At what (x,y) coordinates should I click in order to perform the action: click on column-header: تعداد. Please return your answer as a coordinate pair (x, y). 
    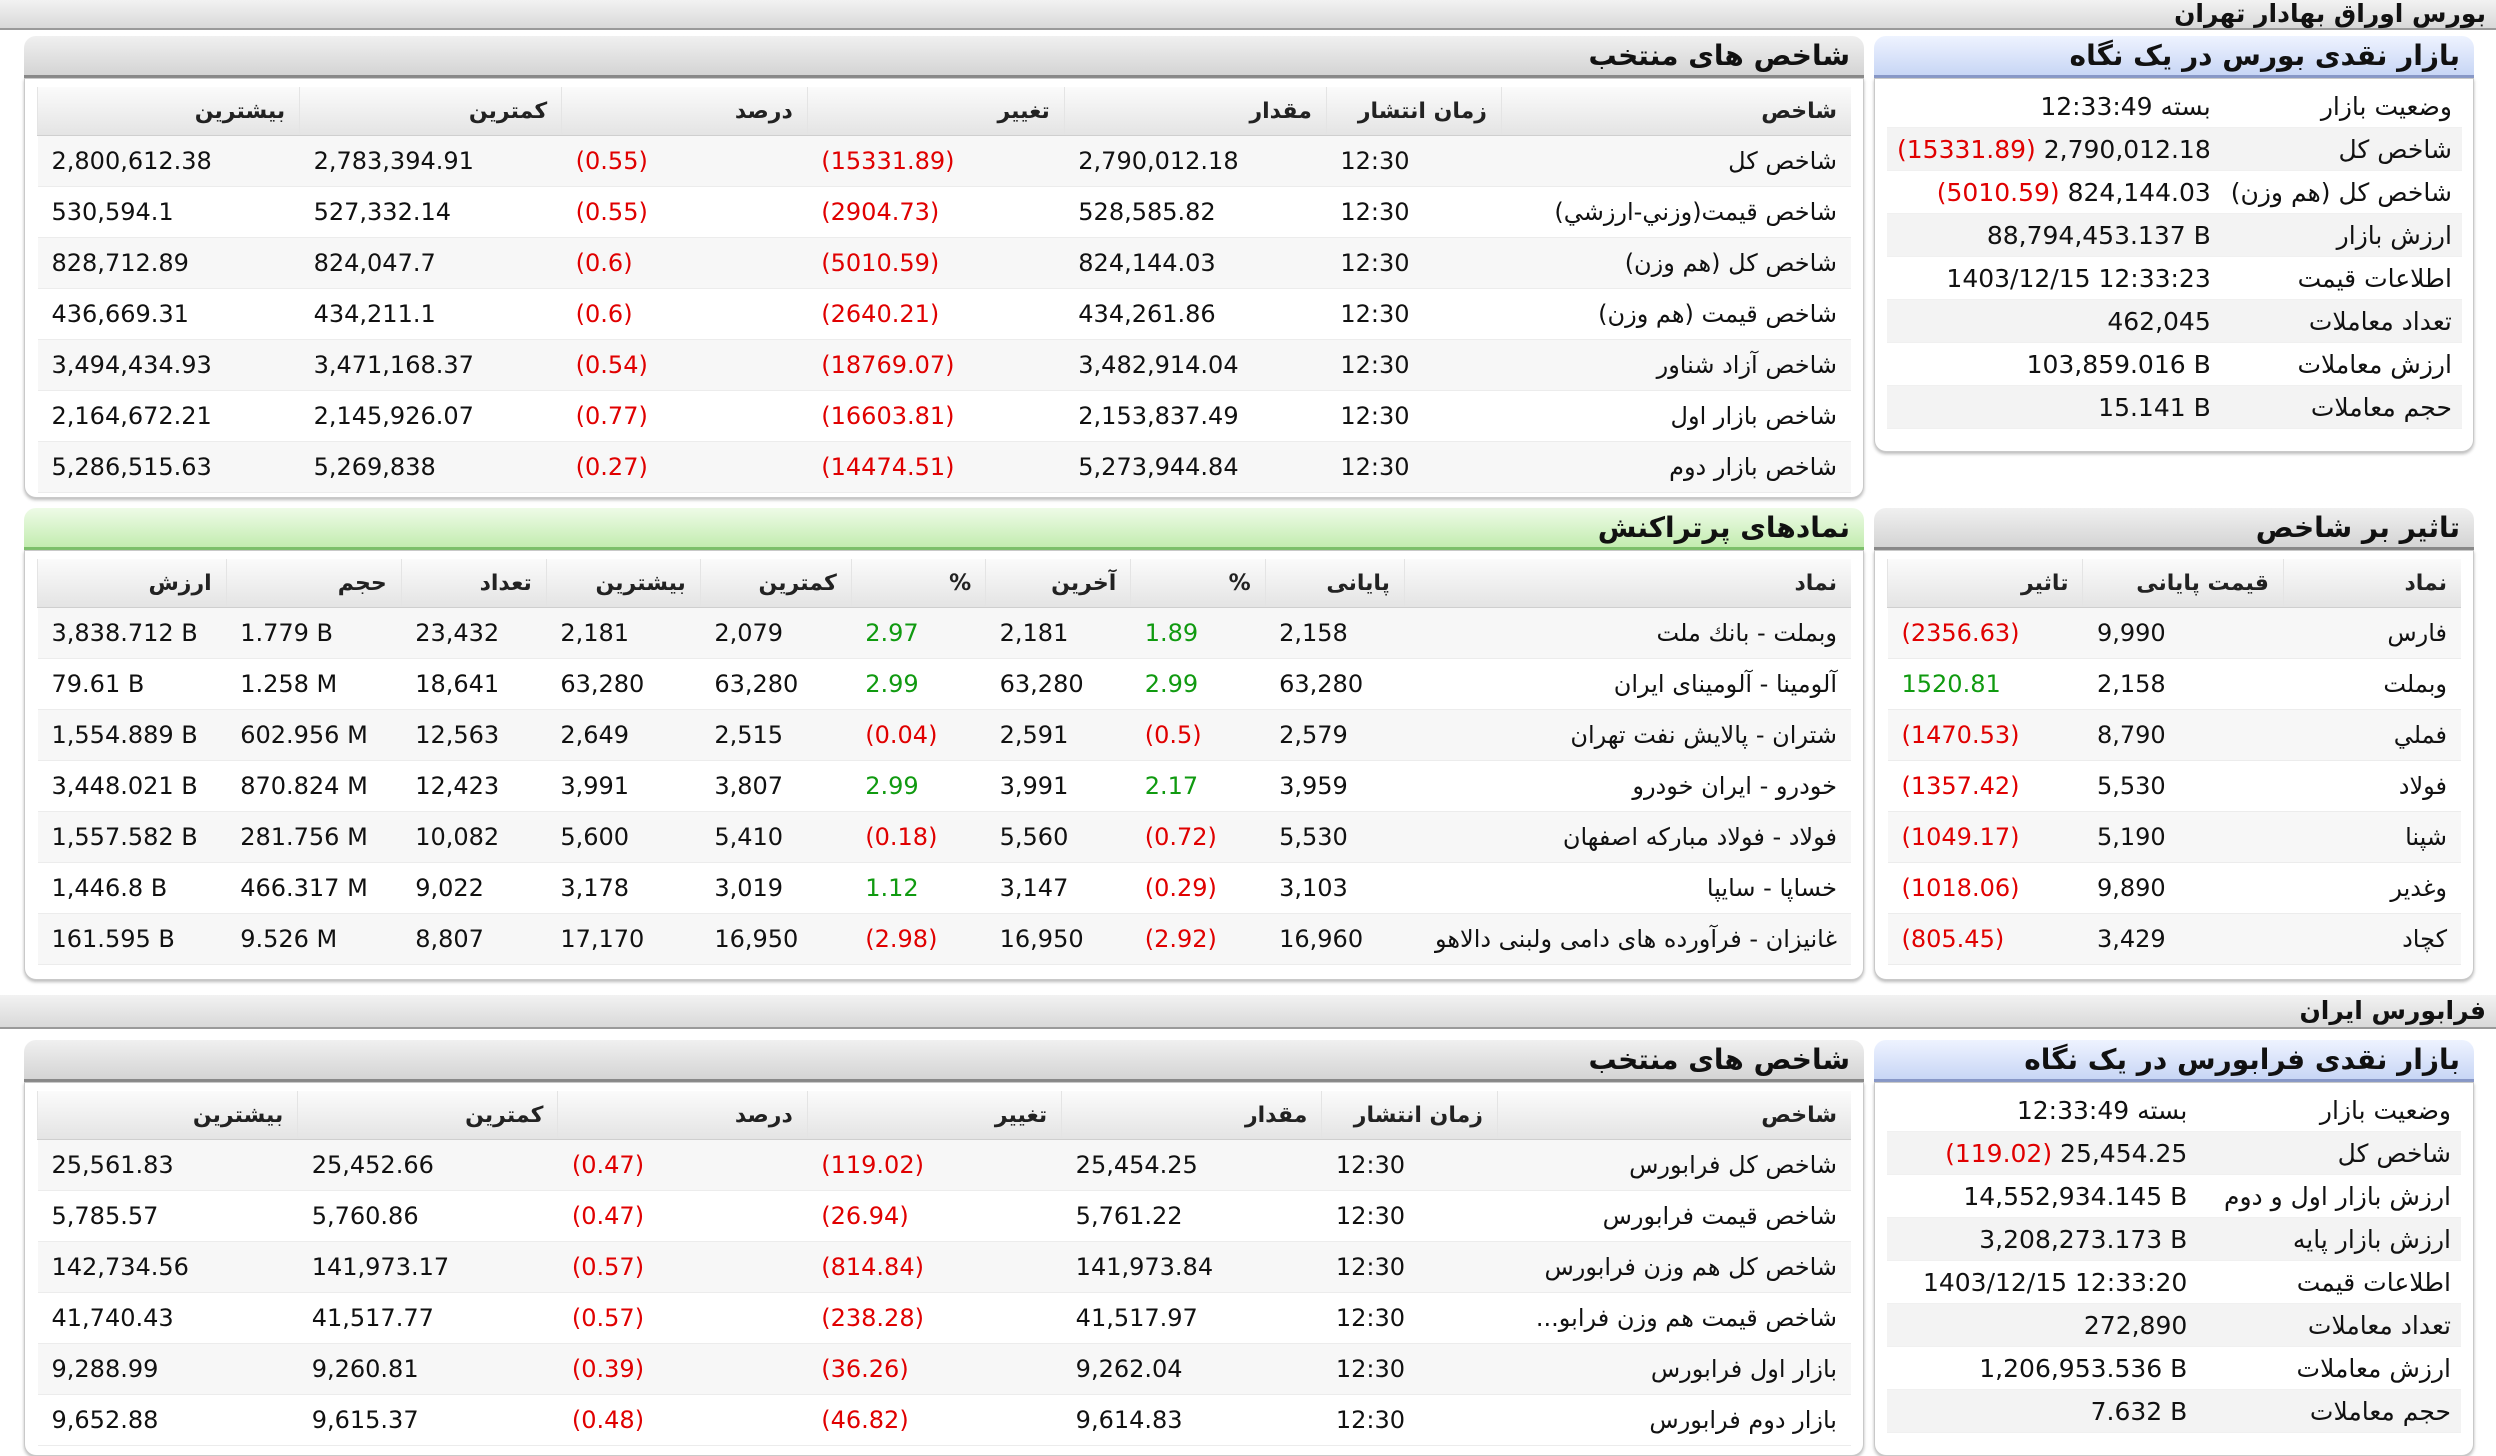
    Looking at the image, I should click on (473, 583).